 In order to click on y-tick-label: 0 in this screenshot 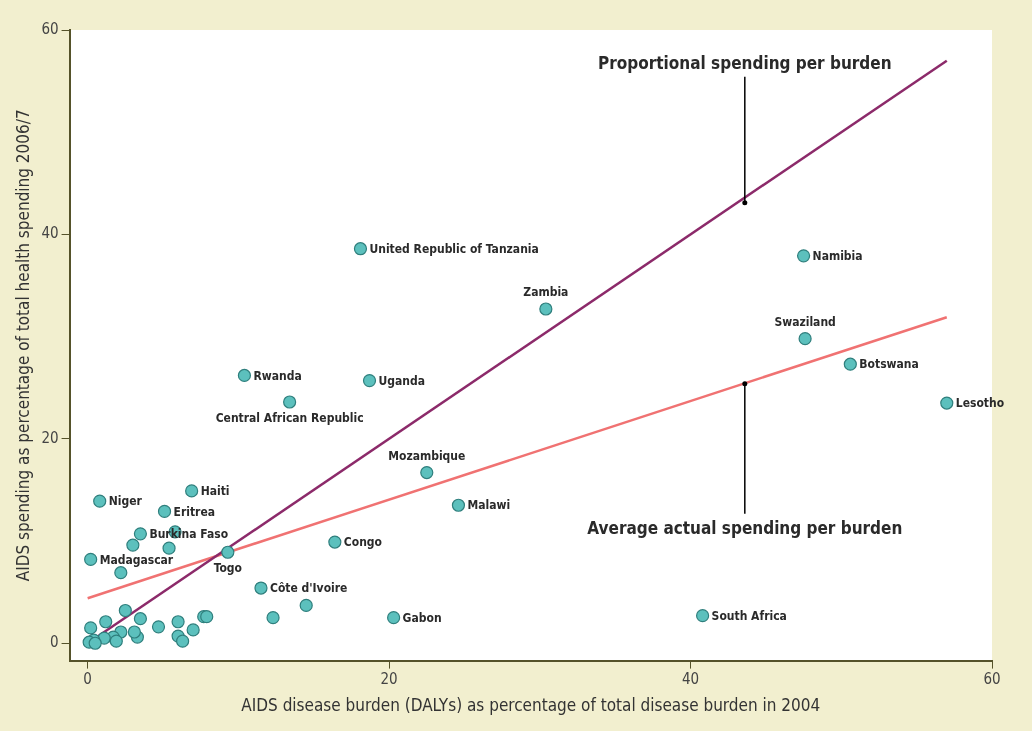, I will do `click(54, 642)`.